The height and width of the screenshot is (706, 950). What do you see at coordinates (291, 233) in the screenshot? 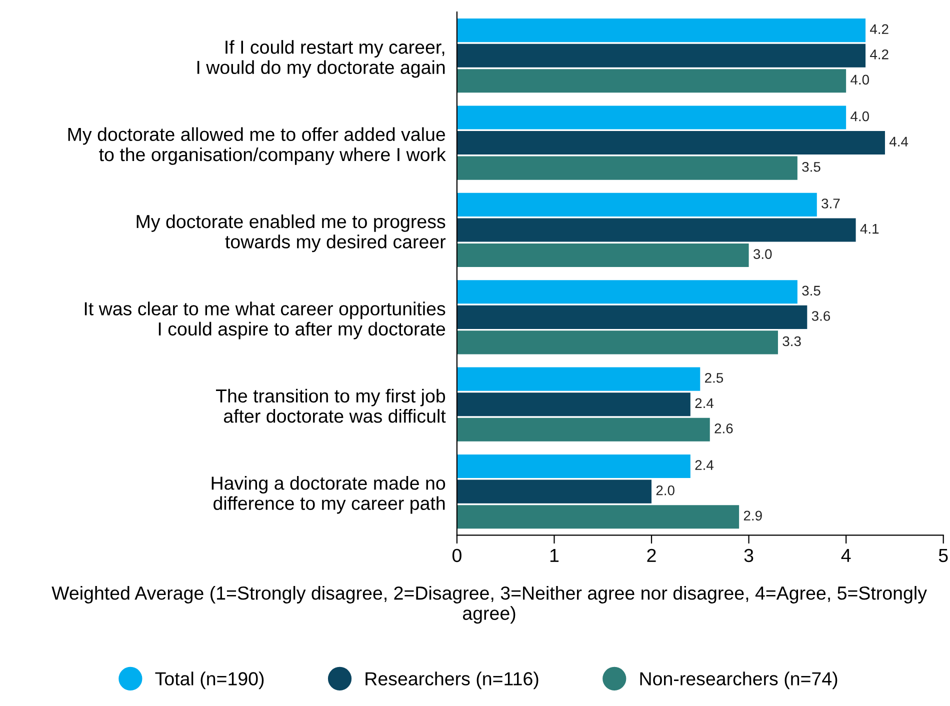
I see `y-tick-label: My doctorate enabled me to progress towards my desired career` at bounding box center [291, 233].